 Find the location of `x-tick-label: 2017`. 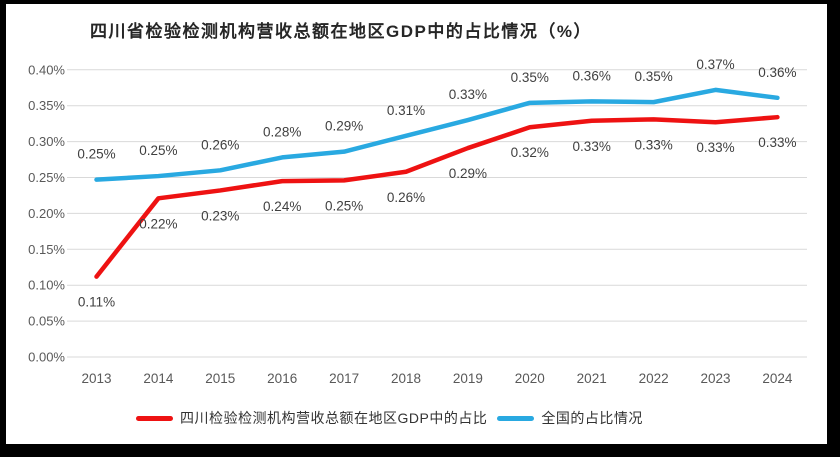

x-tick-label: 2017 is located at coordinates (344, 378).